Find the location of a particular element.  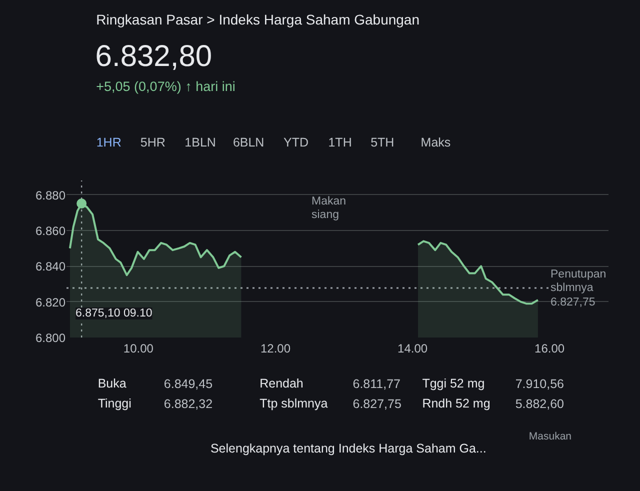

text: 5HR is located at coordinates (153, 143).